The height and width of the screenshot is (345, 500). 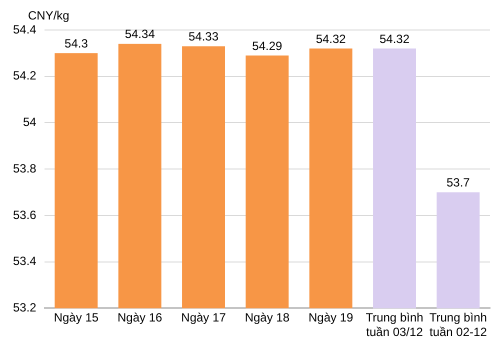 What do you see at coordinates (140, 34) in the screenshot?
I see `data-label: 54.34` at bounding box center [140, 34].